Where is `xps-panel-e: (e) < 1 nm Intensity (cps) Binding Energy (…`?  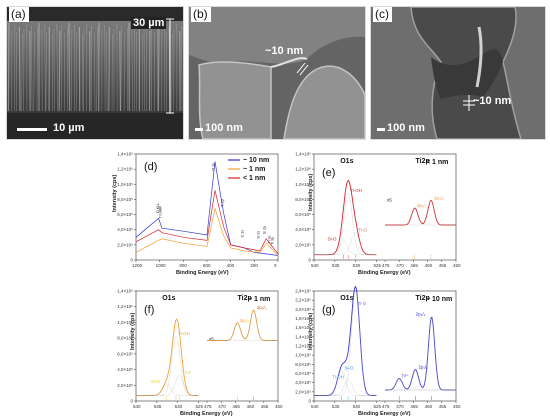
xps-panel-e: (e) < 1 nm Intensity (cps) Binding Energy (… is located at coordinates (375, 212).